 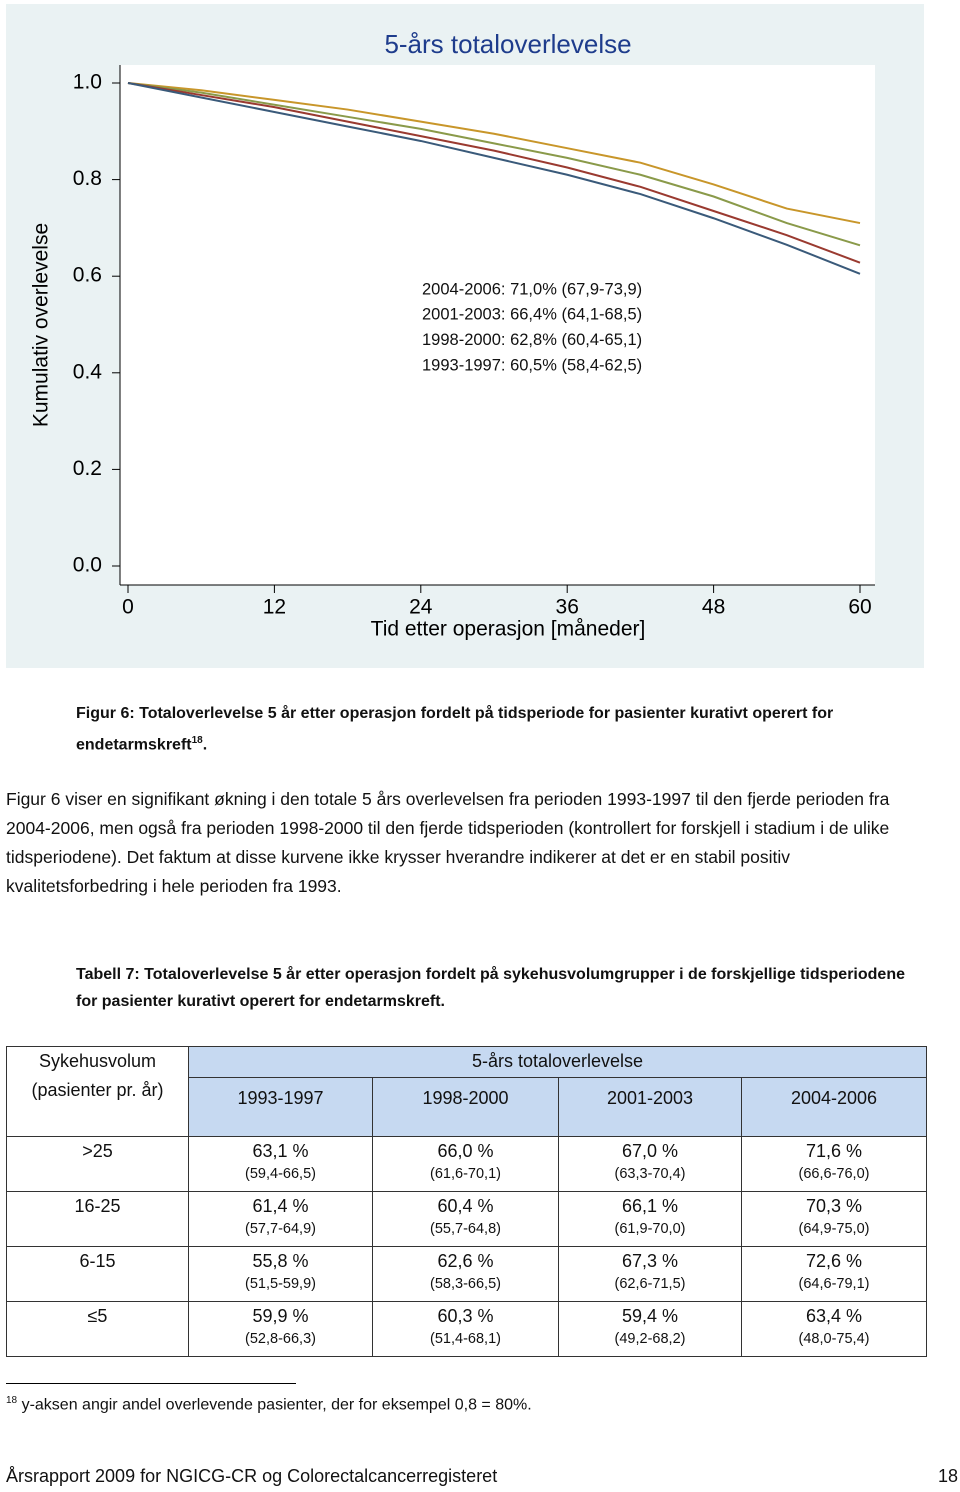 I want to click on cell-value: 72,6 %, so click(x=834, y=1261).